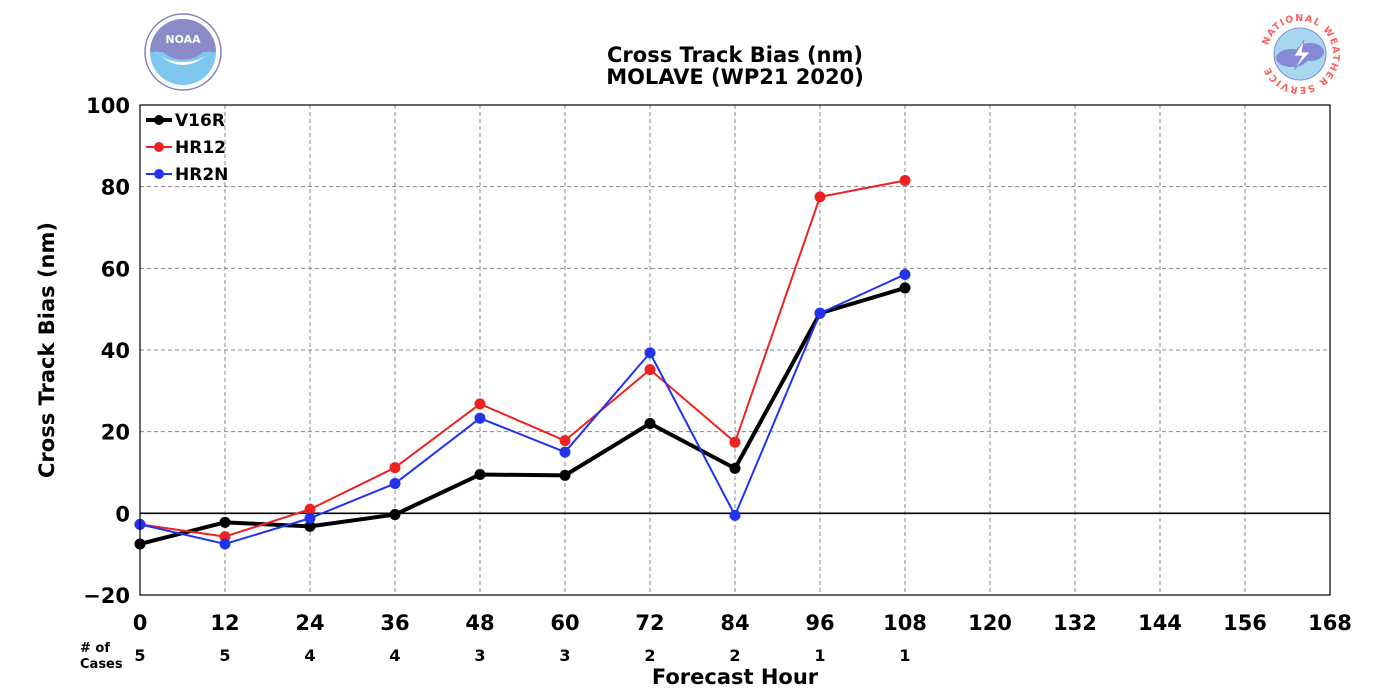 This screenshot has height=700, width=1400. What do you see at coordinates (309, 623) in the screenshot?
I see `x-tick-label: 24` at bounding box center [309, 623].